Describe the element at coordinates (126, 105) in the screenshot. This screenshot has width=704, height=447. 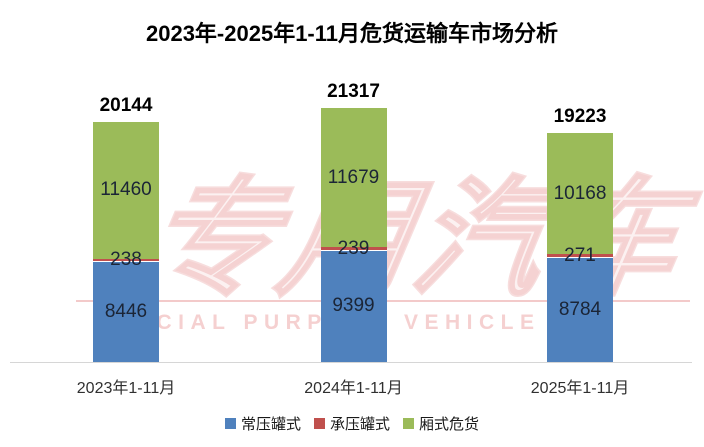
I see `bar-0-total: 20144` at that location.